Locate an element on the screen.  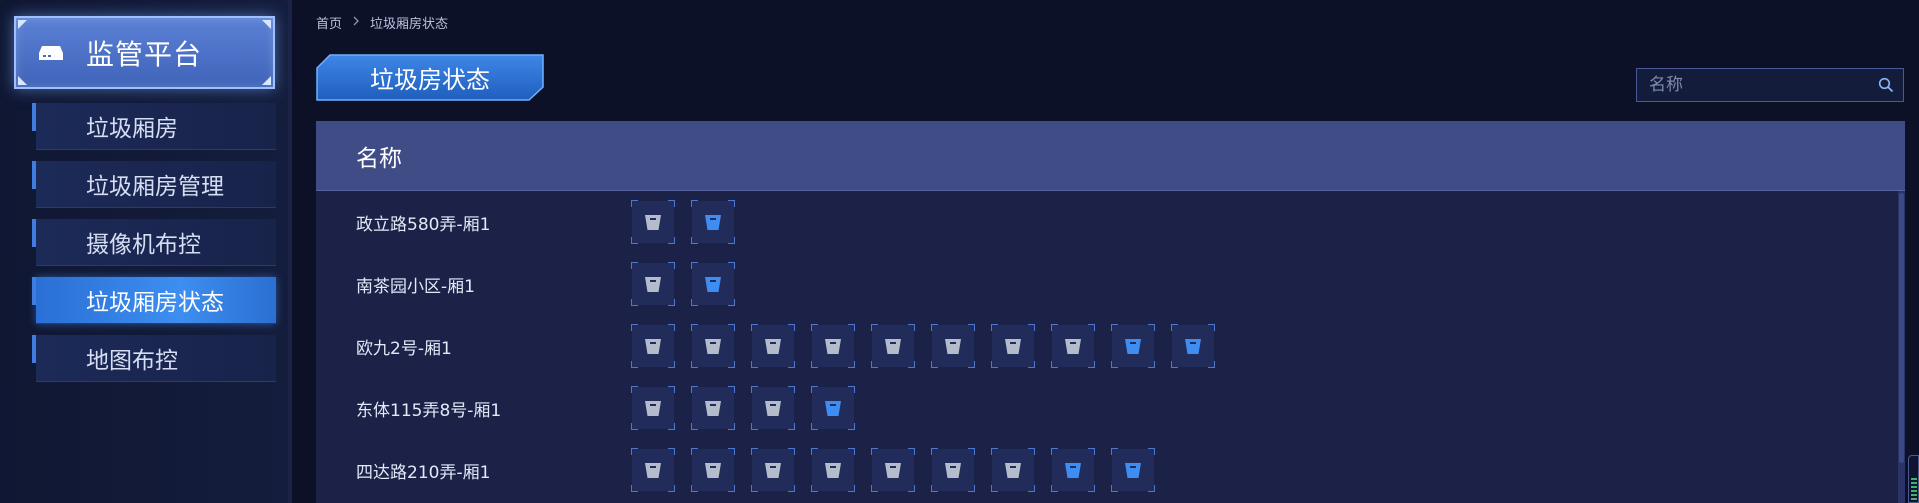
row-name: 四达路210弄-厢1 is located at coordinates (423, 472).